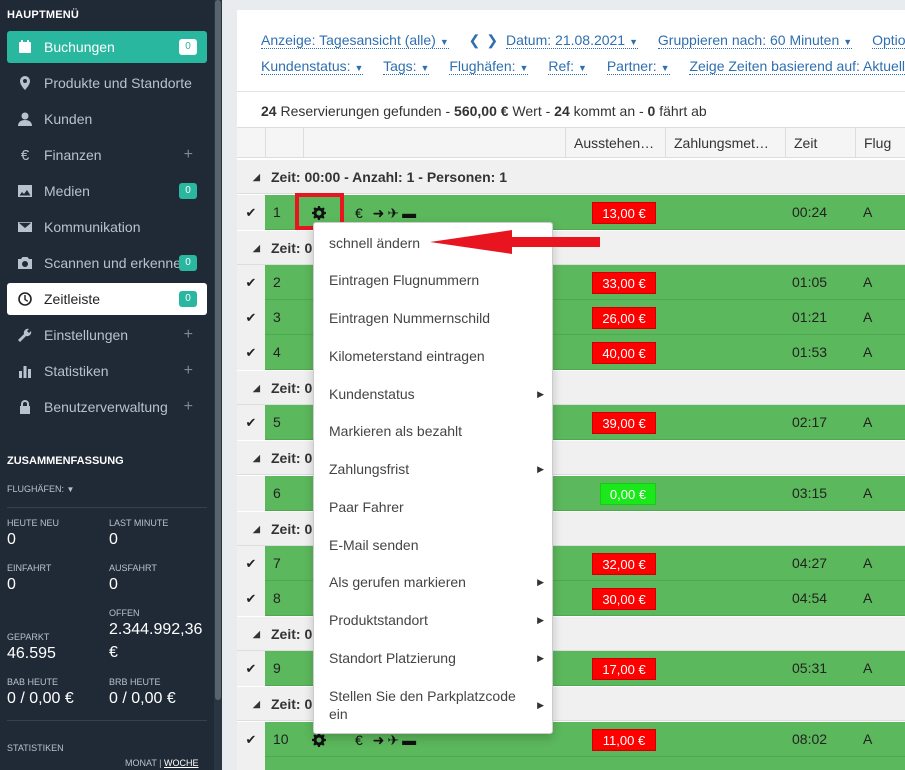 This screenshot has height=770, width=905. What do you see at coordinates (571, 177) in the screenshot?
I see `group-header: ◢ Zeit: 00:00 - Anzahl: 1 - Personen: 1` at bounding box center [571, 177].